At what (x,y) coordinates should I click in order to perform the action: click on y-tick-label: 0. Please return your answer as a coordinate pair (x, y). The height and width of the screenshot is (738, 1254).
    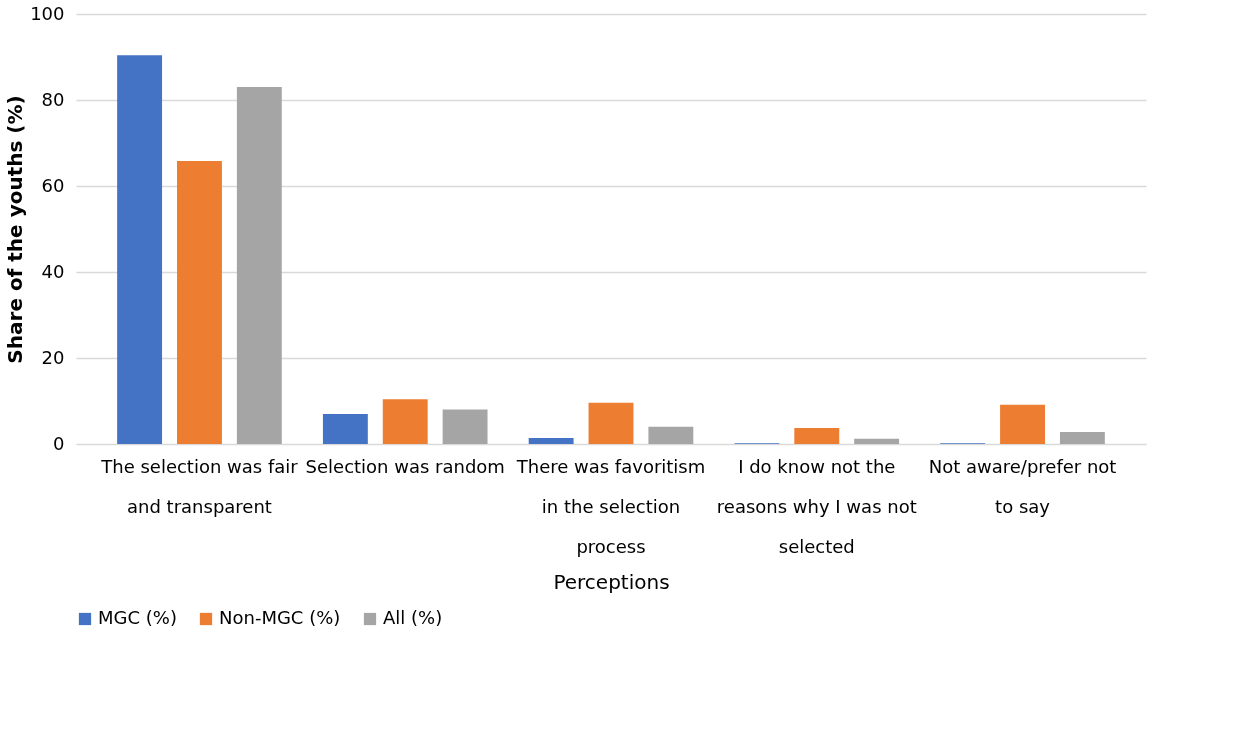
    Looking at the image, I should click on (59, 443).